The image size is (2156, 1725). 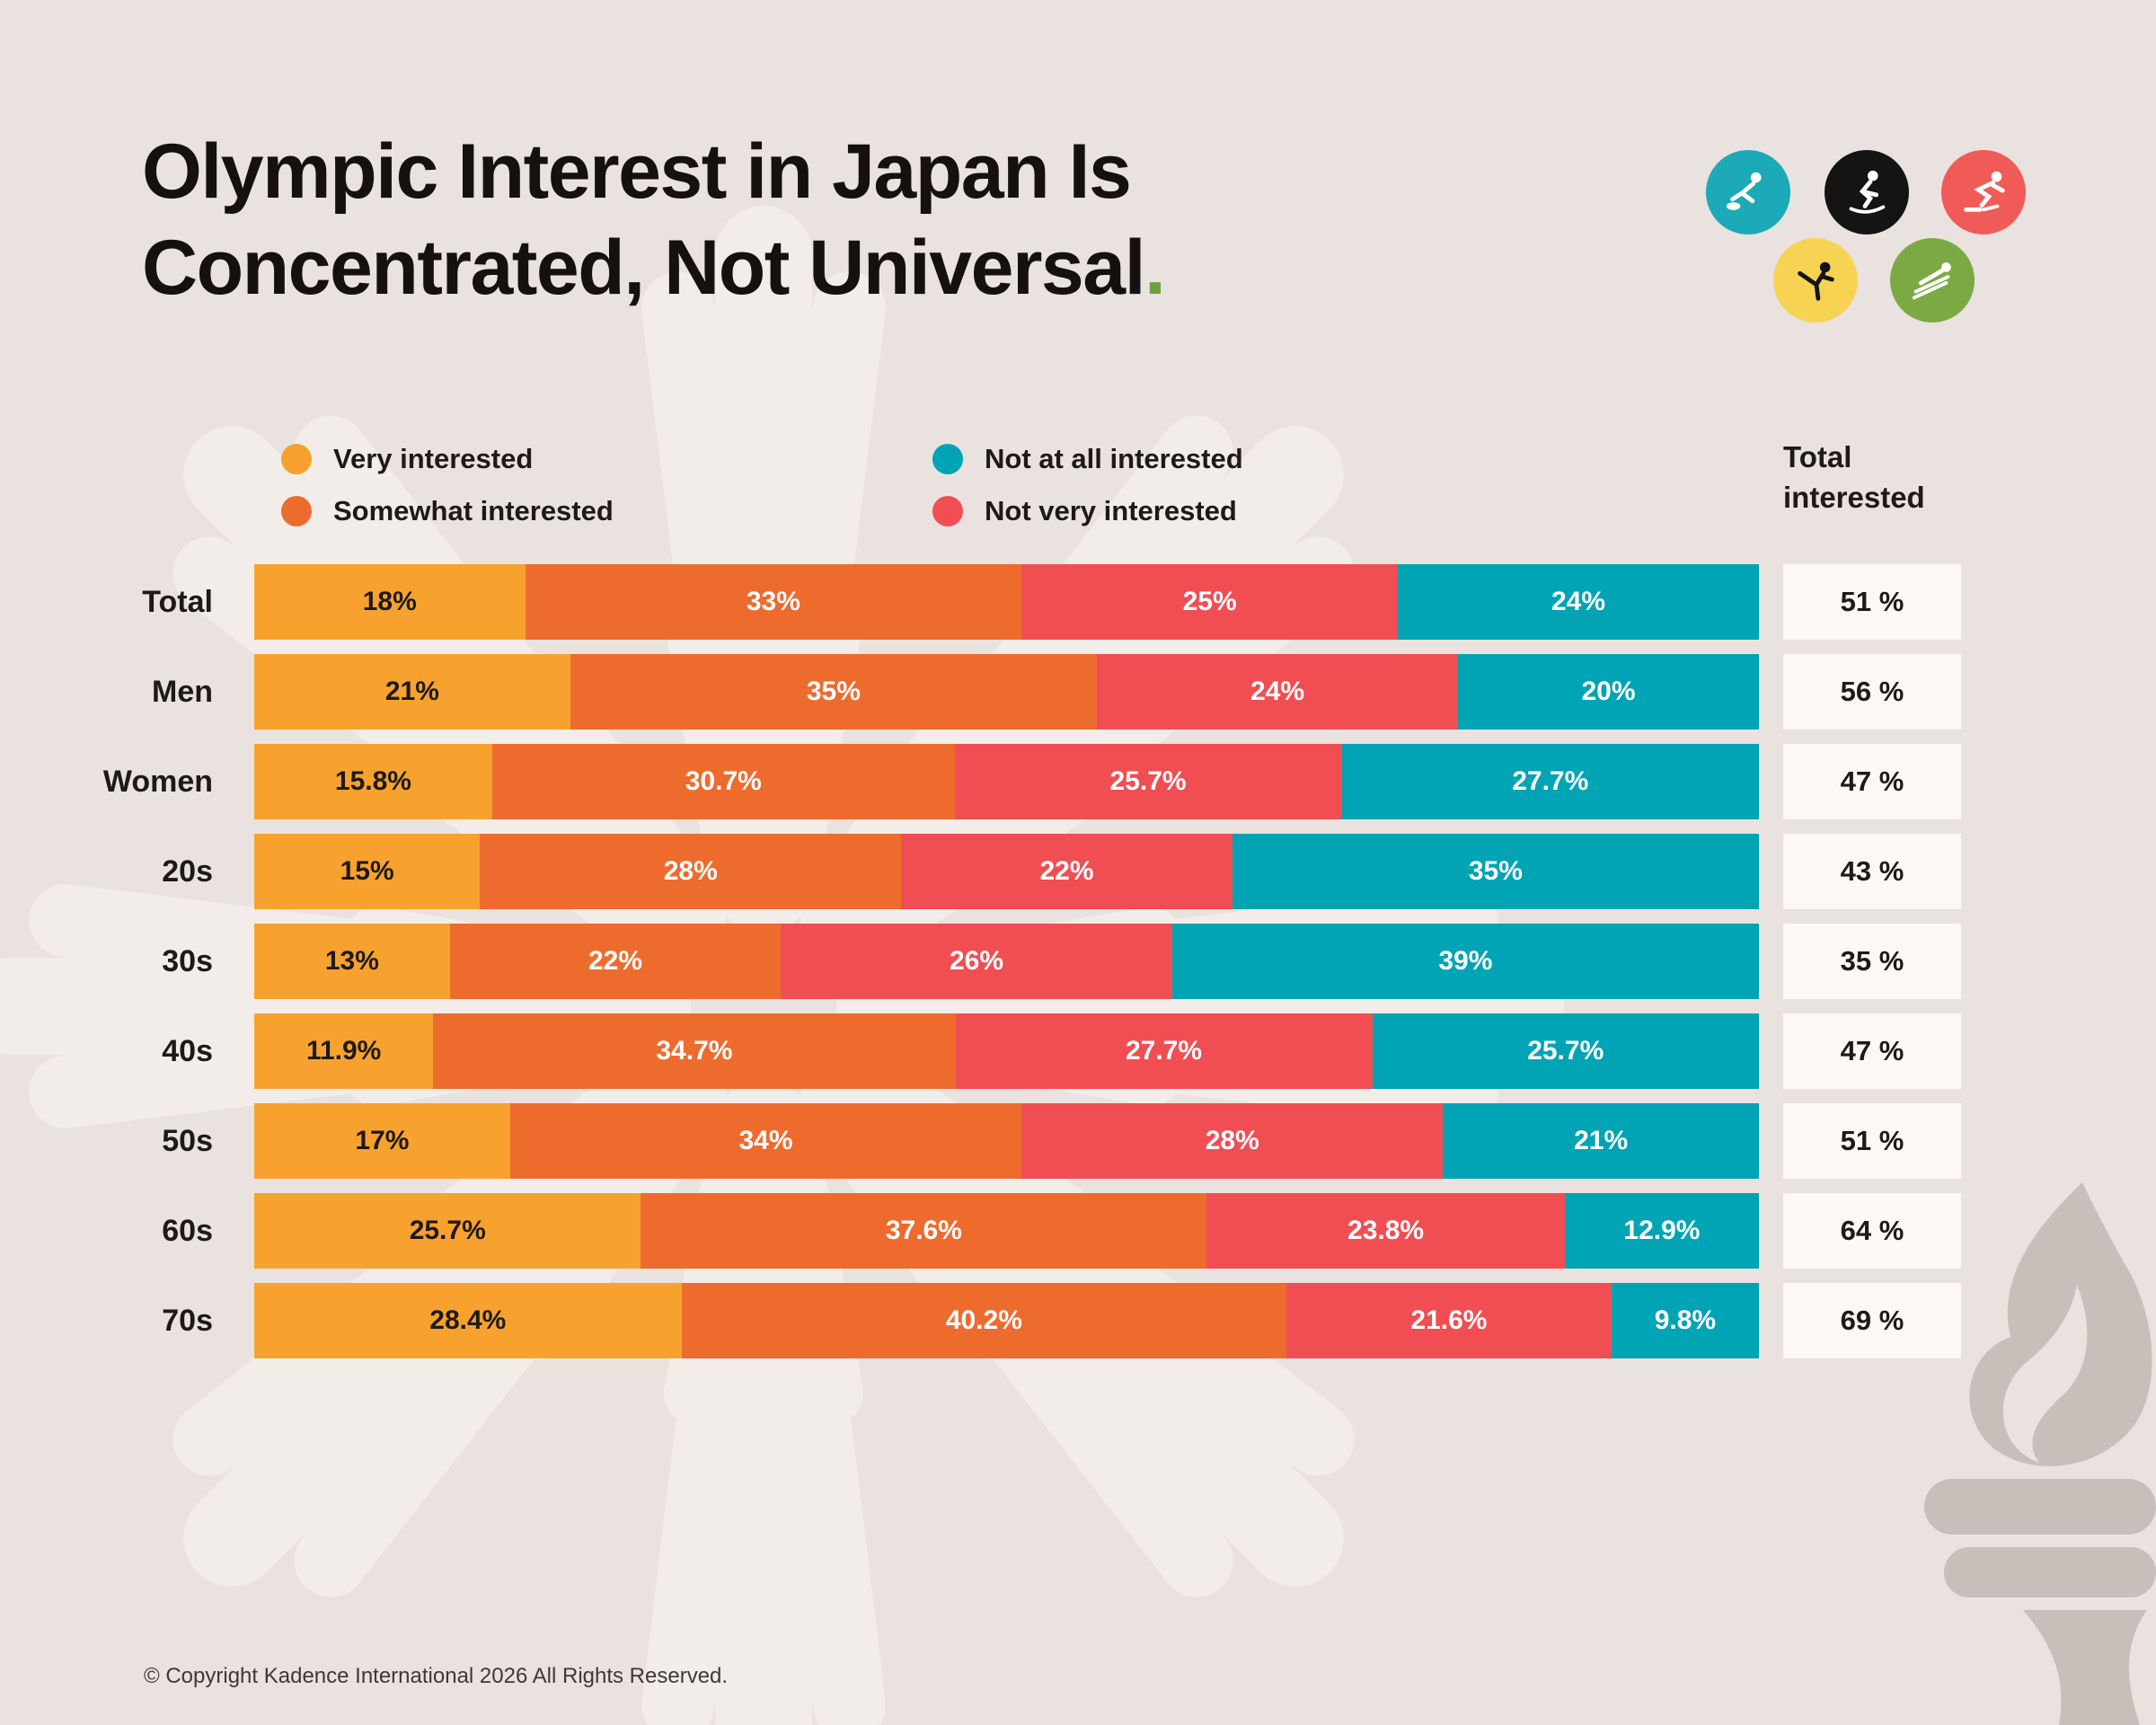 What do you see at coordinates (1164, 1051) in the screenshot?
I see `bar-segment-not-very-interested: 27.7%` at bounding box center [1164, 1051].